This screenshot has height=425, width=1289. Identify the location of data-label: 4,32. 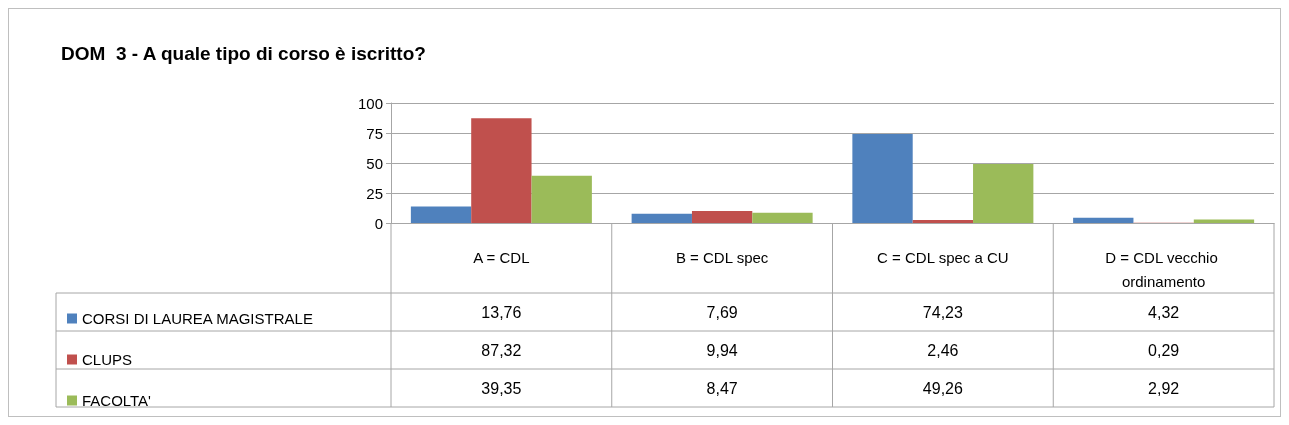
(1164, 312).